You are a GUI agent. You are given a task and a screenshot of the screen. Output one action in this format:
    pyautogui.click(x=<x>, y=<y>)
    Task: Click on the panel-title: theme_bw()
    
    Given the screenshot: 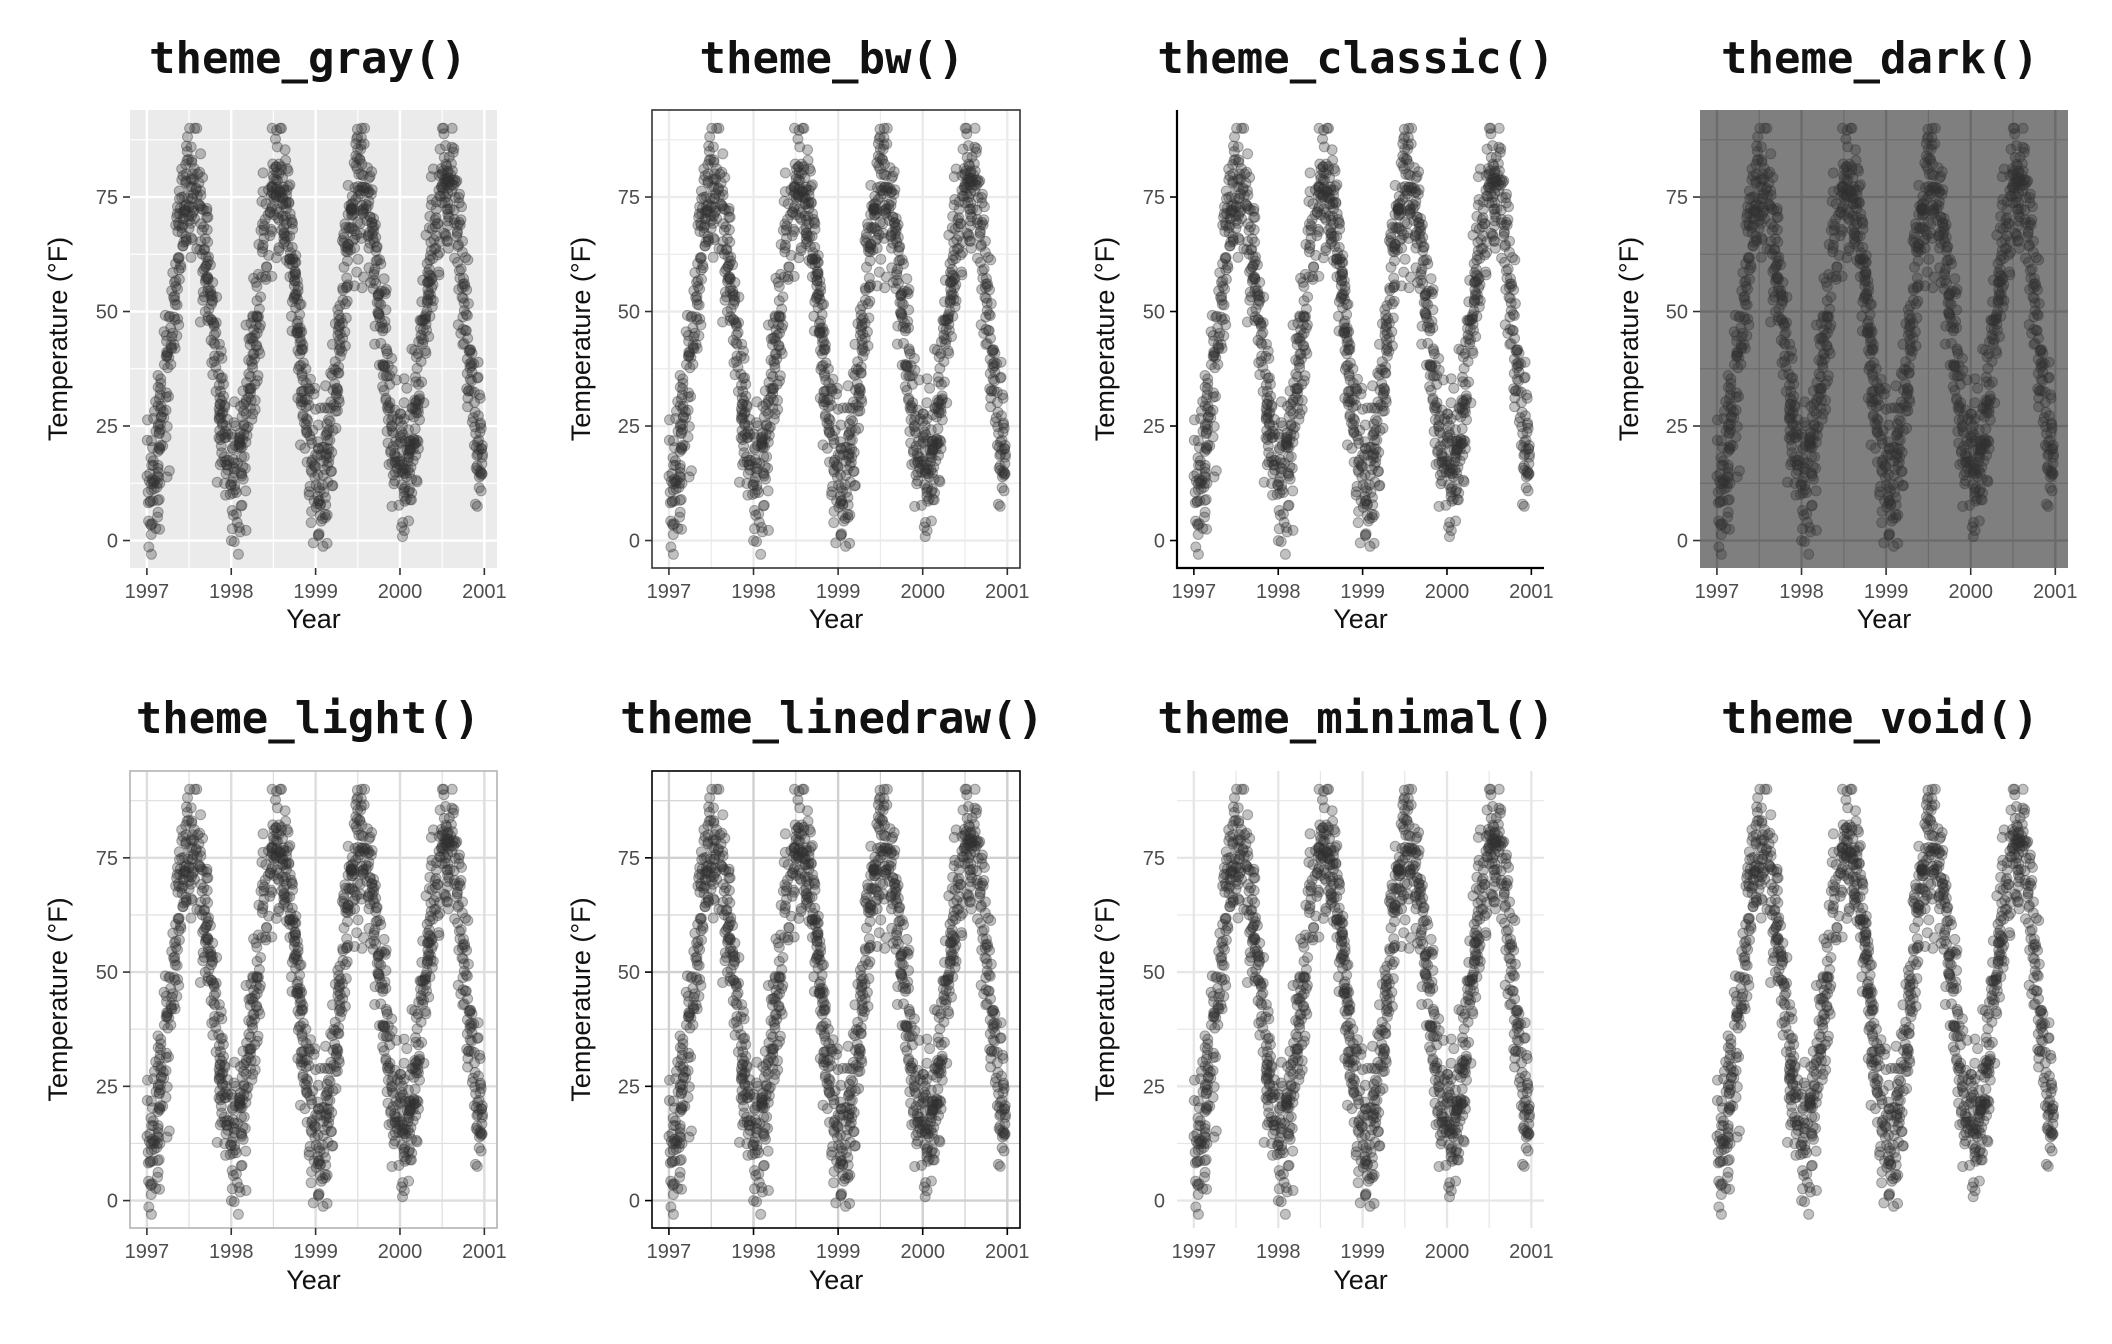 What is the action you would take?
    pyautogui.click(x=832, y=58)
    